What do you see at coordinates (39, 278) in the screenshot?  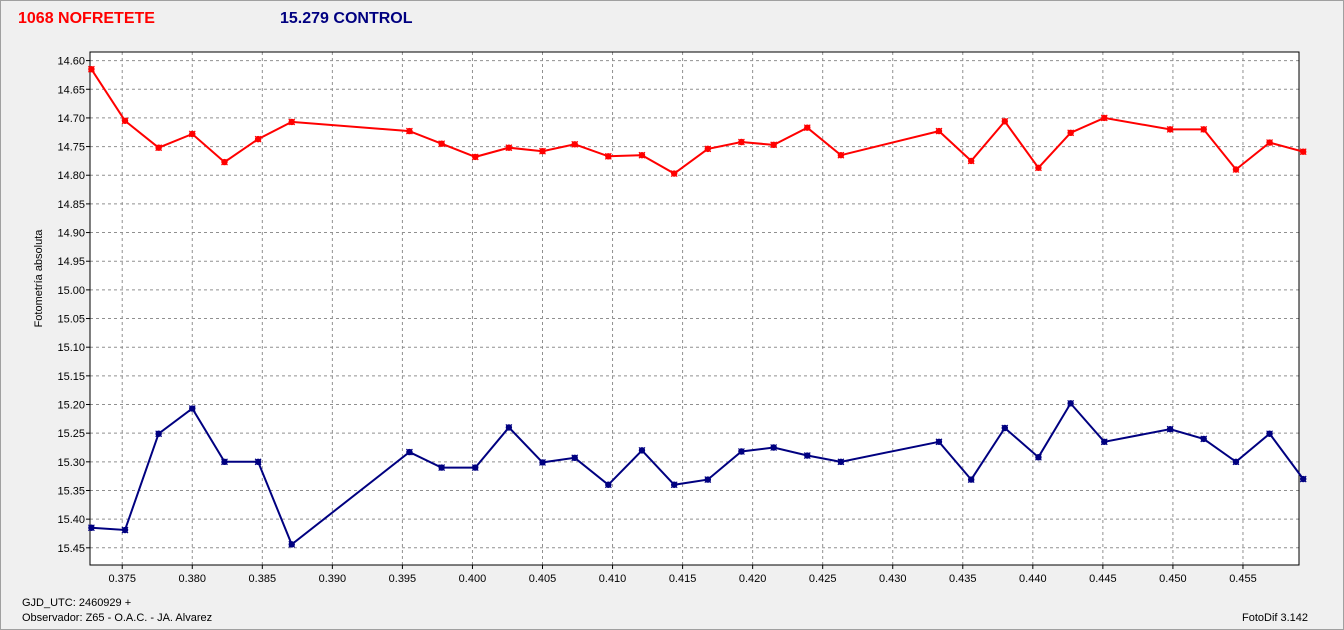 I see `y-axis-label: Fotometría absoluta` at bounding box center [39, 278].